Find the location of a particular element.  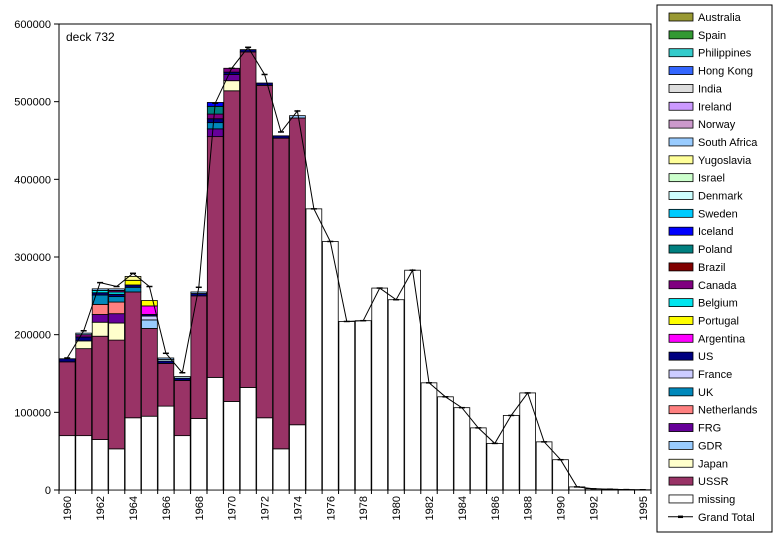

x-tick-label: 1986 is located at coordinates (496, 508).